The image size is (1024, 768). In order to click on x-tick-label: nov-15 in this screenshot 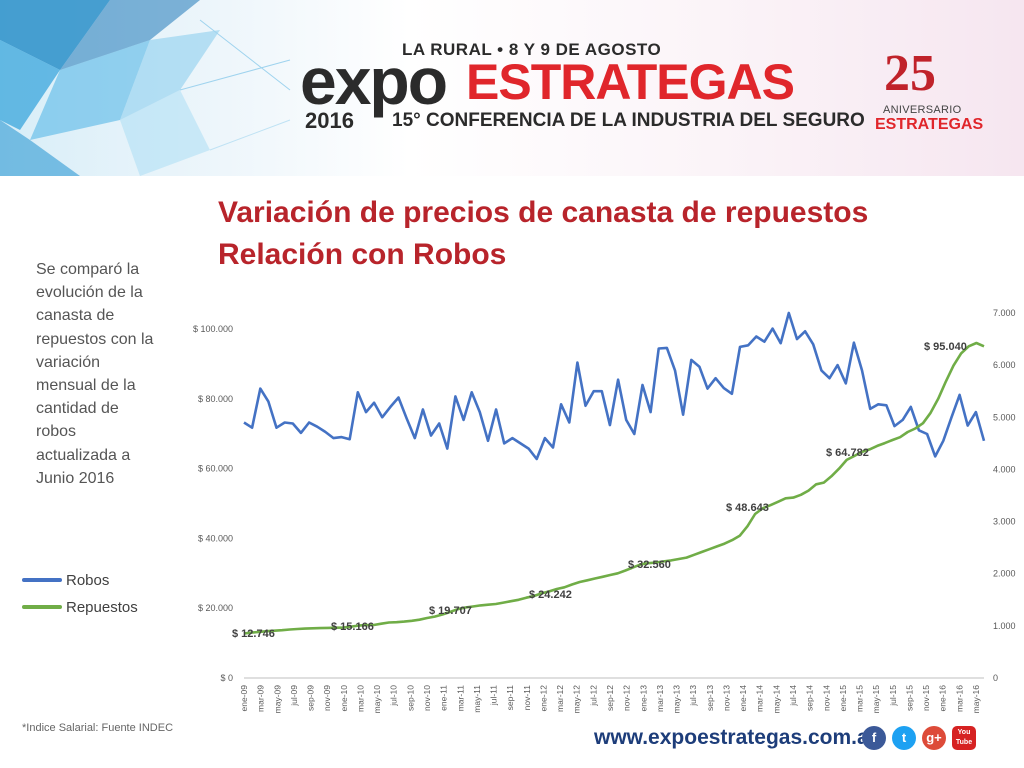, I will do `click(926, 698)`.